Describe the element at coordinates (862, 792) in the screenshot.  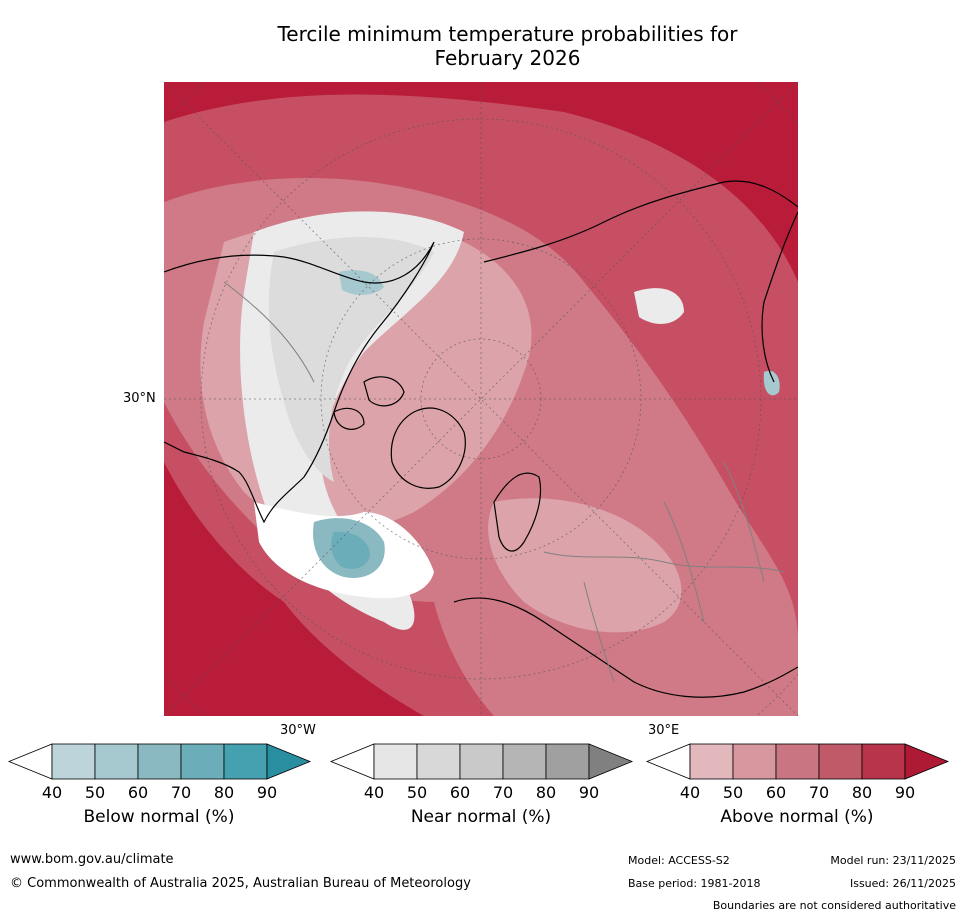
I see `colorbar-above-normal-tick: 80` at that location.